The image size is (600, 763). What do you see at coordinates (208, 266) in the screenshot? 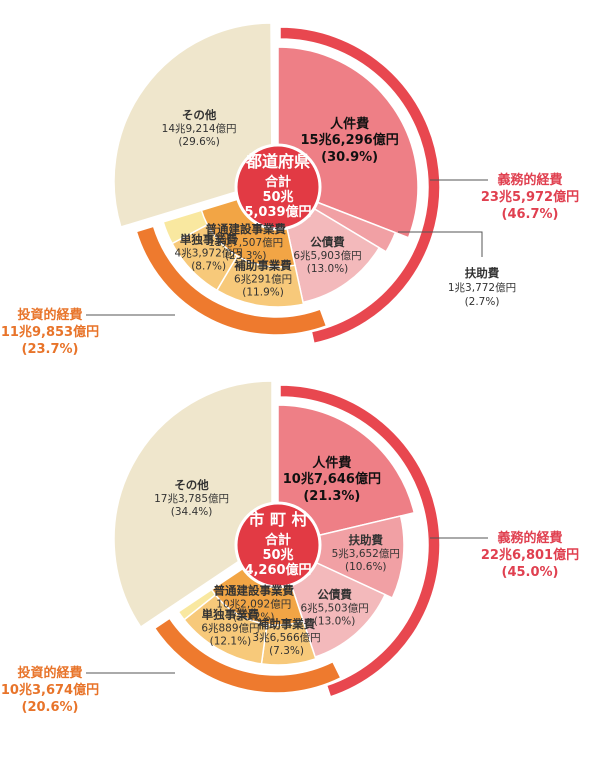
I see `slice-percent-single: (8.7%)` at bounding box center [208, 266].